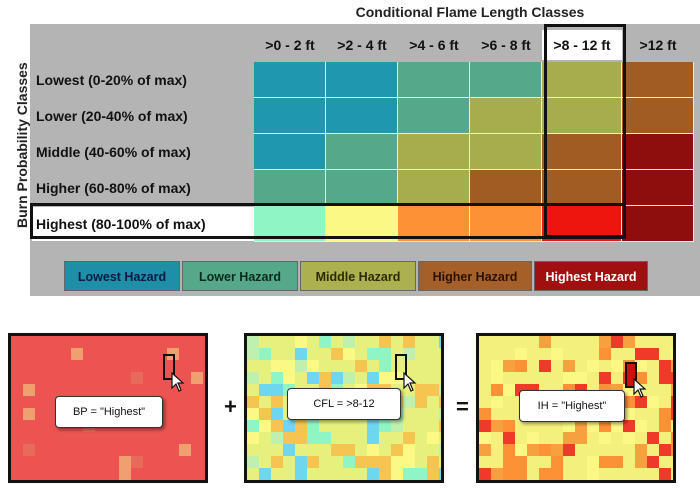  Describe the element at coordinates (122, 276) in the screenshot. I see `legend-item: Lowest Hazard` at that location.